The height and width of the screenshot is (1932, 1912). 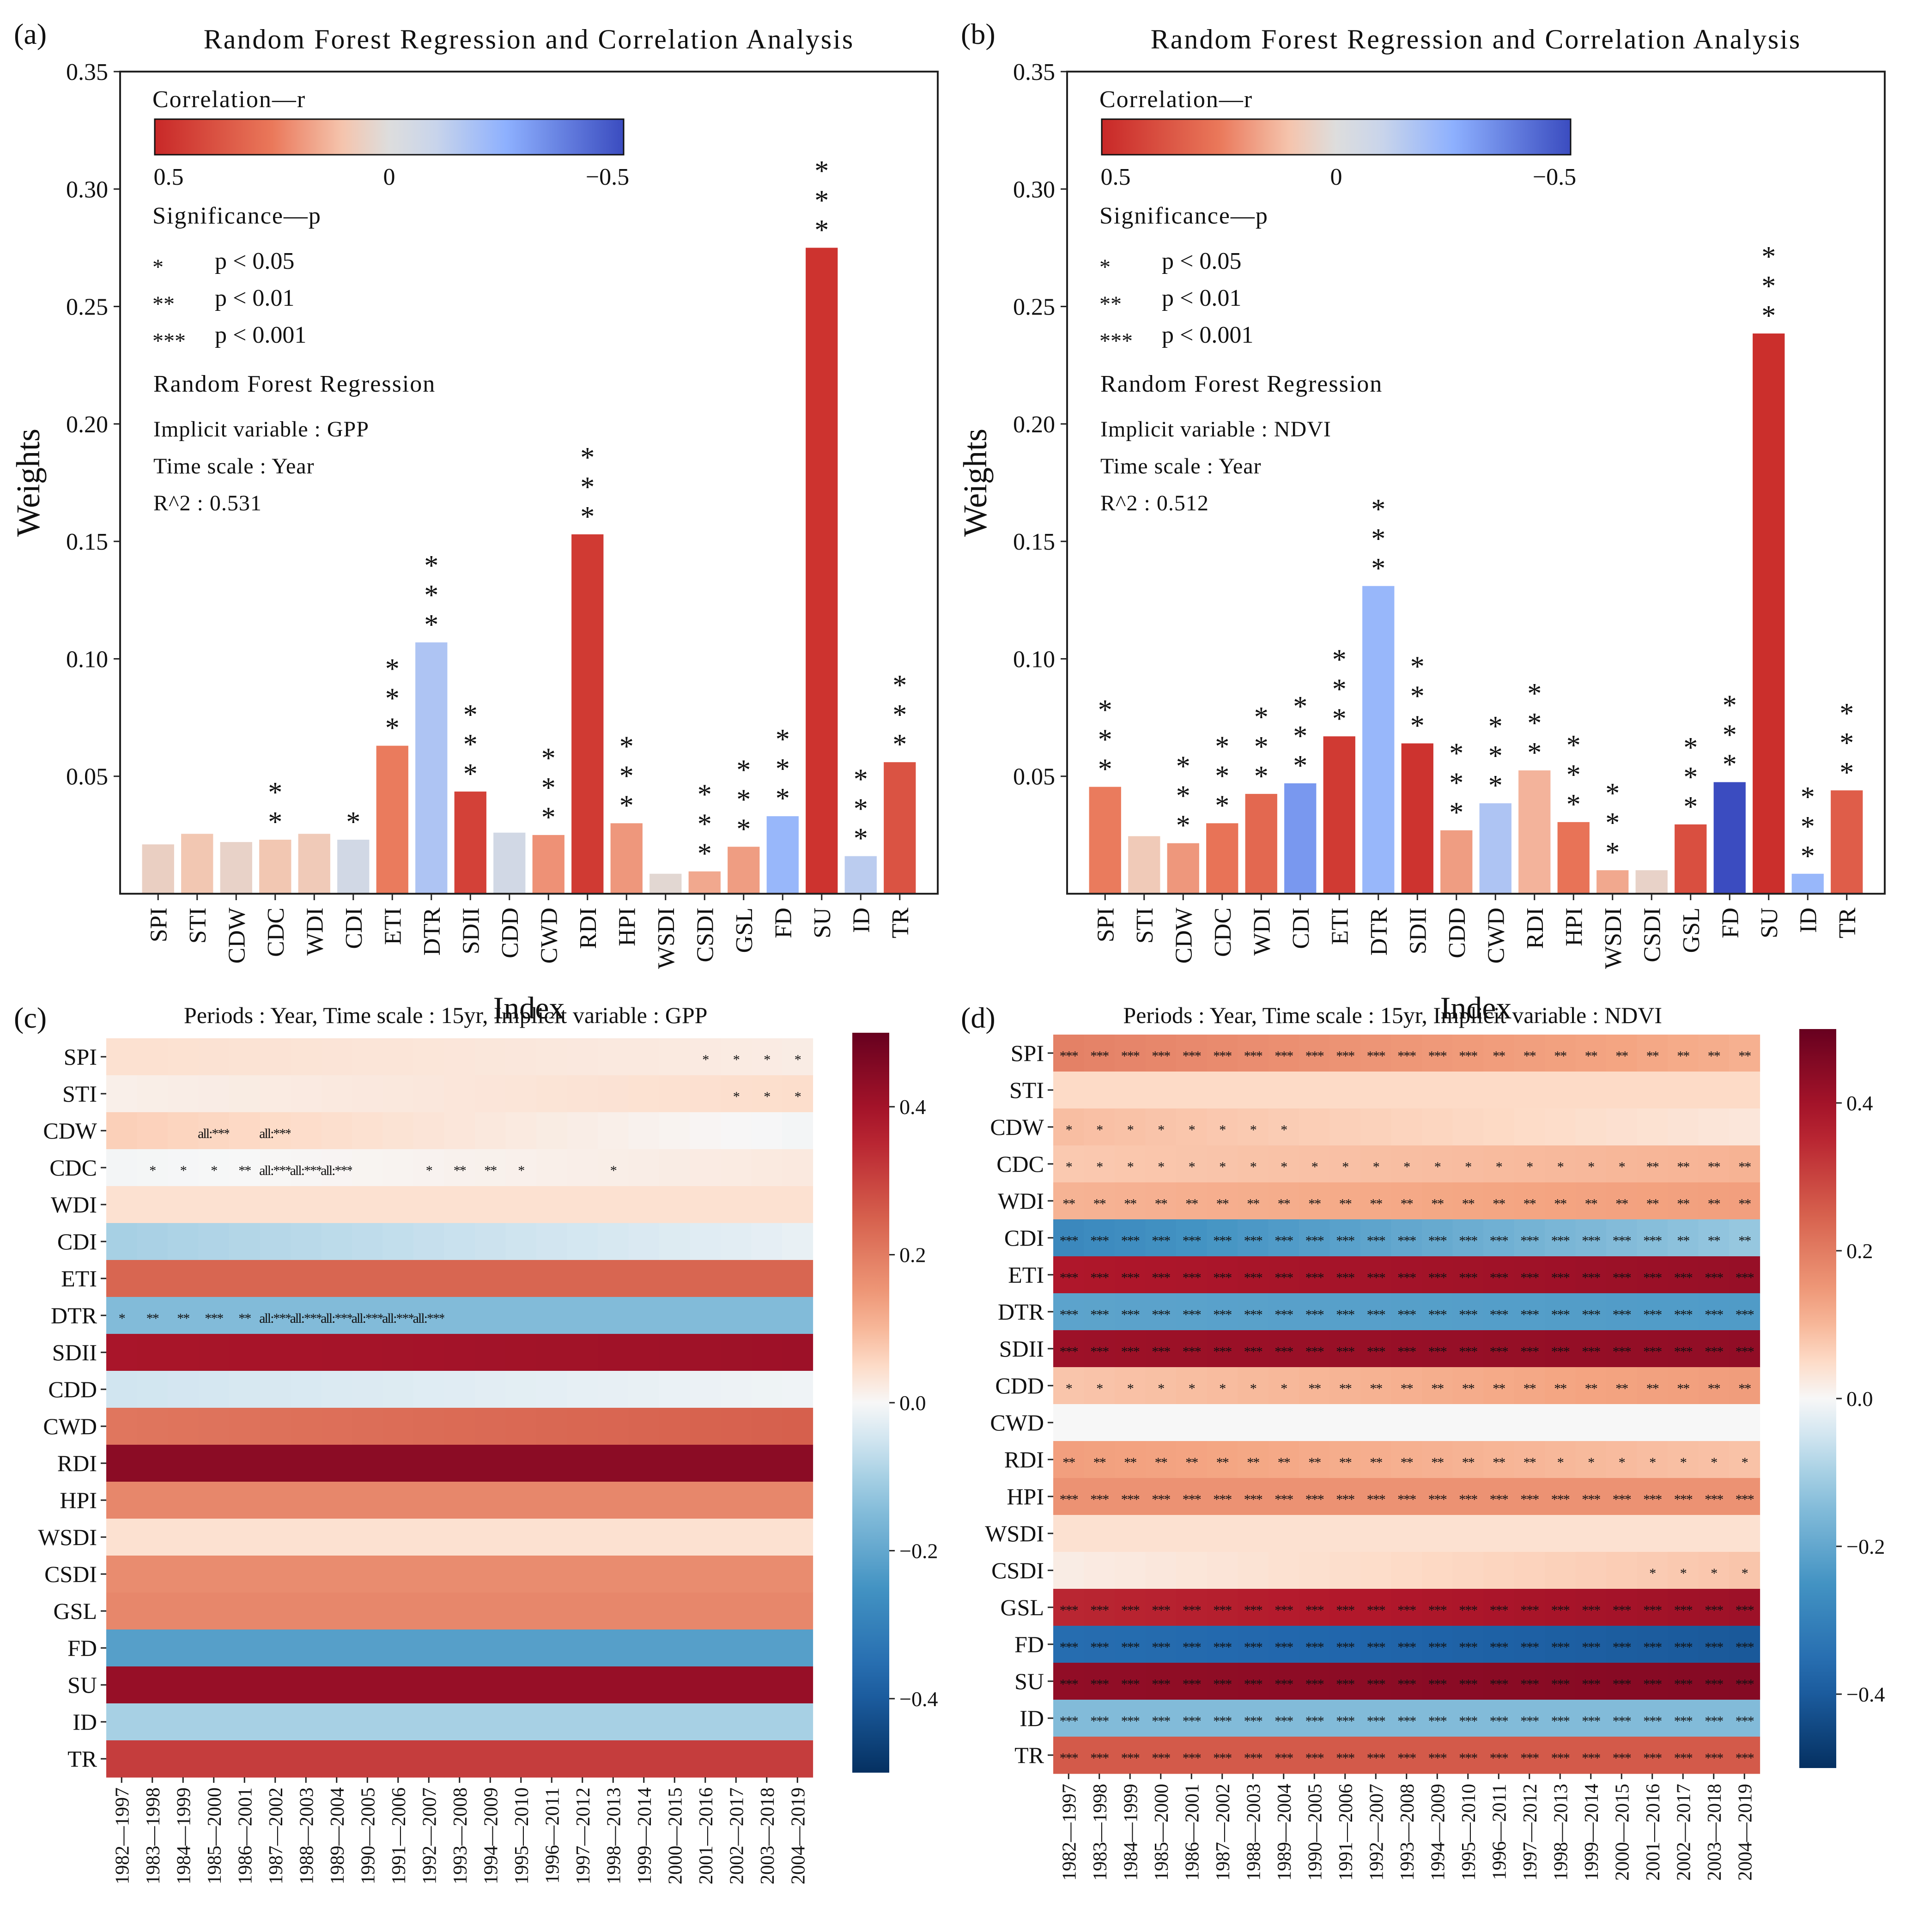 What do you see at coordinates (1116, 341) in the screenshot?
I see `significance-symbol: ***` at bounding box center [1116, 341].